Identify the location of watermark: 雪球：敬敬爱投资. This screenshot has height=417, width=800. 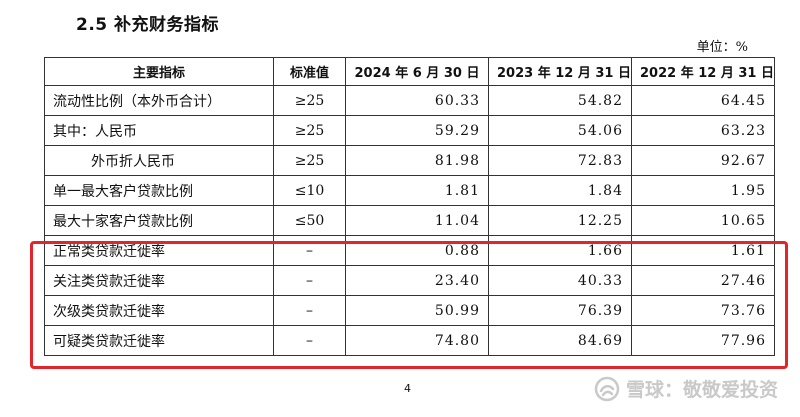
(686, 388).